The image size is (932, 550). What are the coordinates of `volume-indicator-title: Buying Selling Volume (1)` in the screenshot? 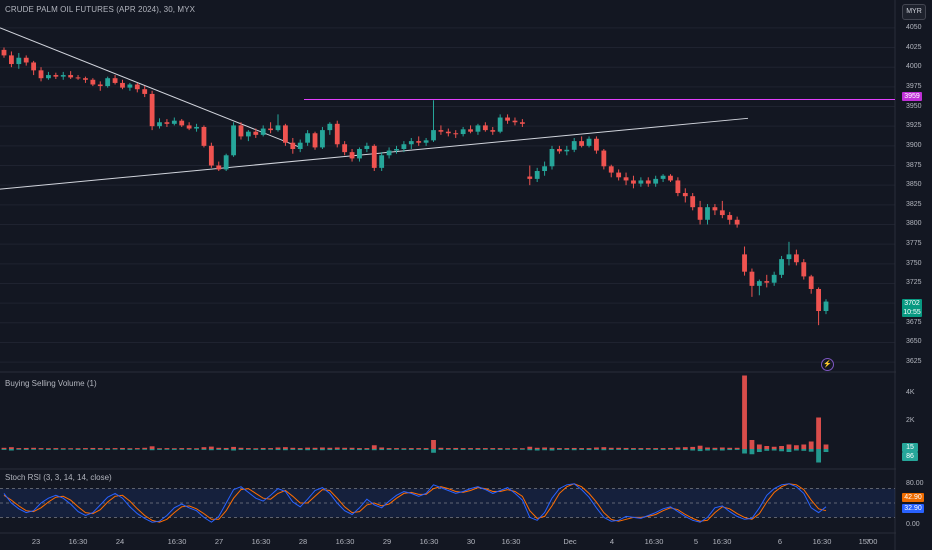 It's located at (51, 383).